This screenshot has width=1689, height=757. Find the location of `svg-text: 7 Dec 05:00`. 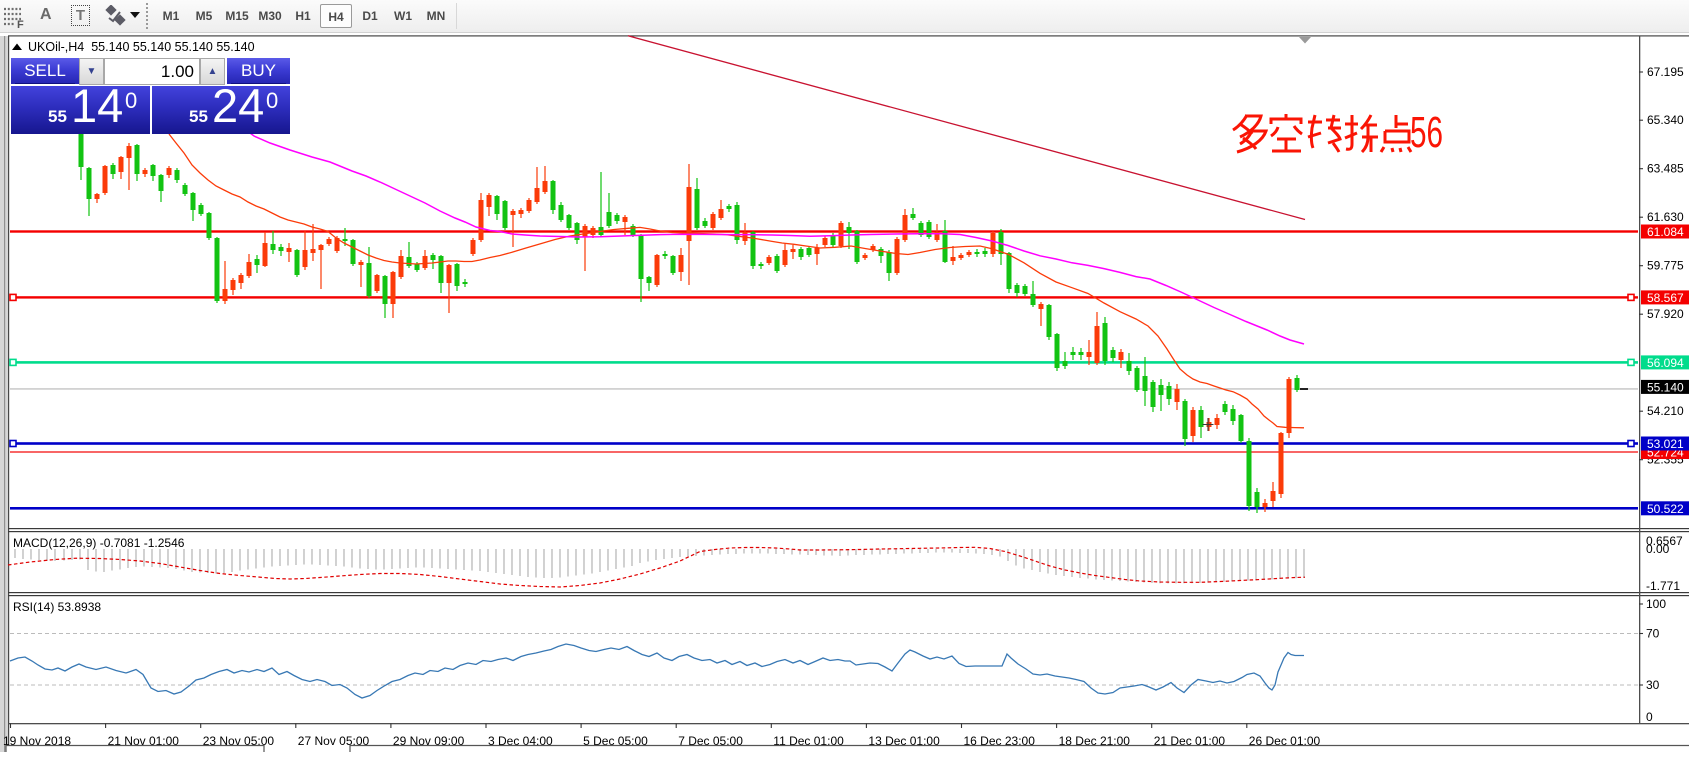

svg-text: 7 Dec 05:00 is located at coordinates (710, 741).